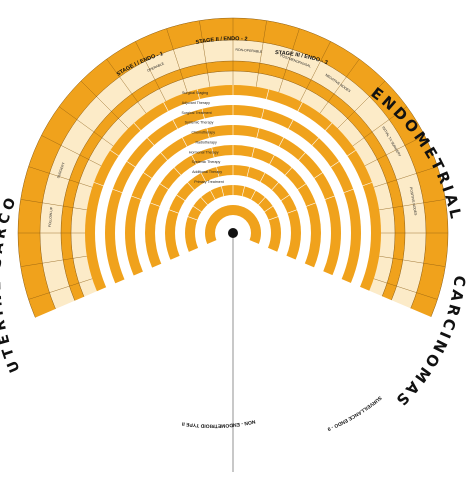 This screenshot has width=468, height=479. I want to click on sector-header: FOLLOW-UP, so click(51, 216).